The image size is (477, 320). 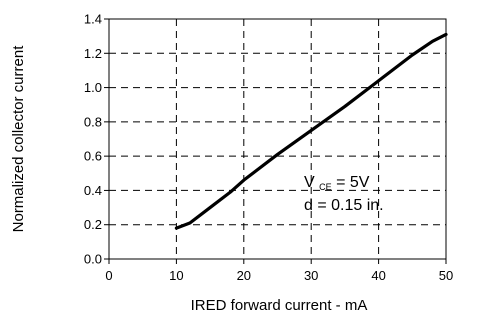 What do you see at coordinates (93, 19) in the screenshot?
I see `y-tick-label: 1.4` at bounding box center [93, 19].